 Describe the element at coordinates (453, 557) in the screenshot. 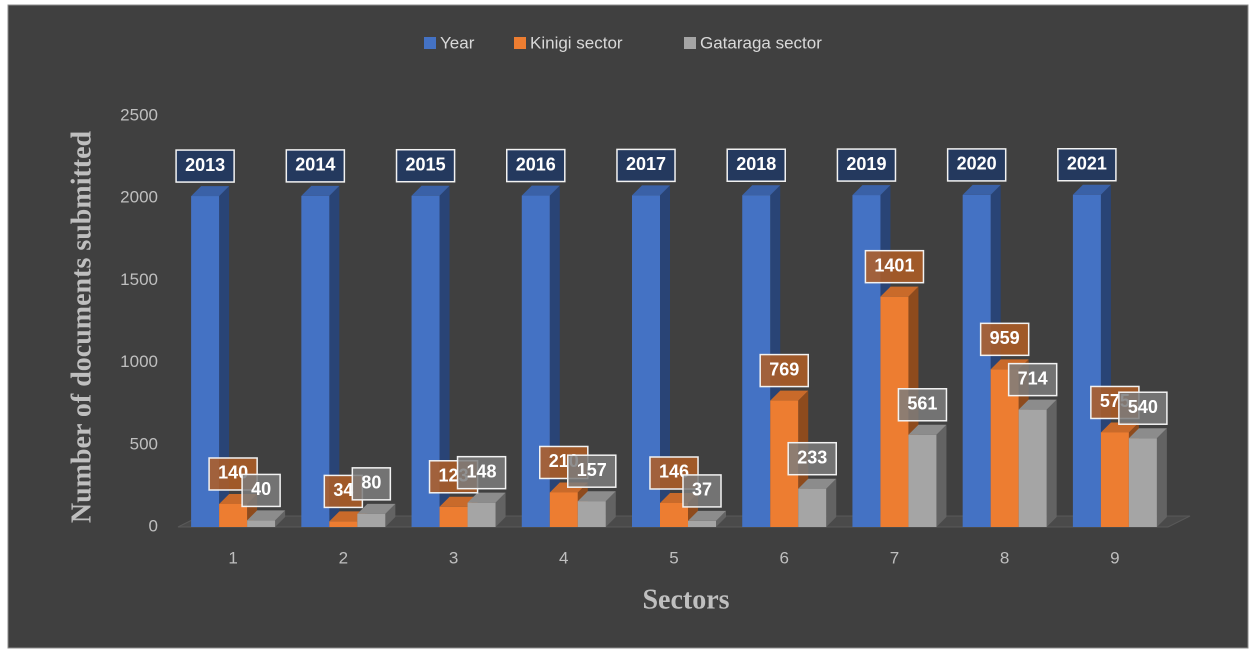

I see `x-tick-label: 3` at that location.